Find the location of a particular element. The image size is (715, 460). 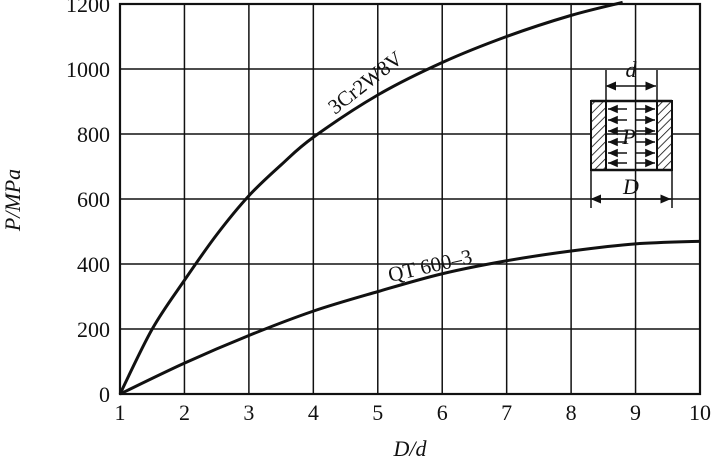

inset-pressure-arrows is located at coordinates (631, 136).